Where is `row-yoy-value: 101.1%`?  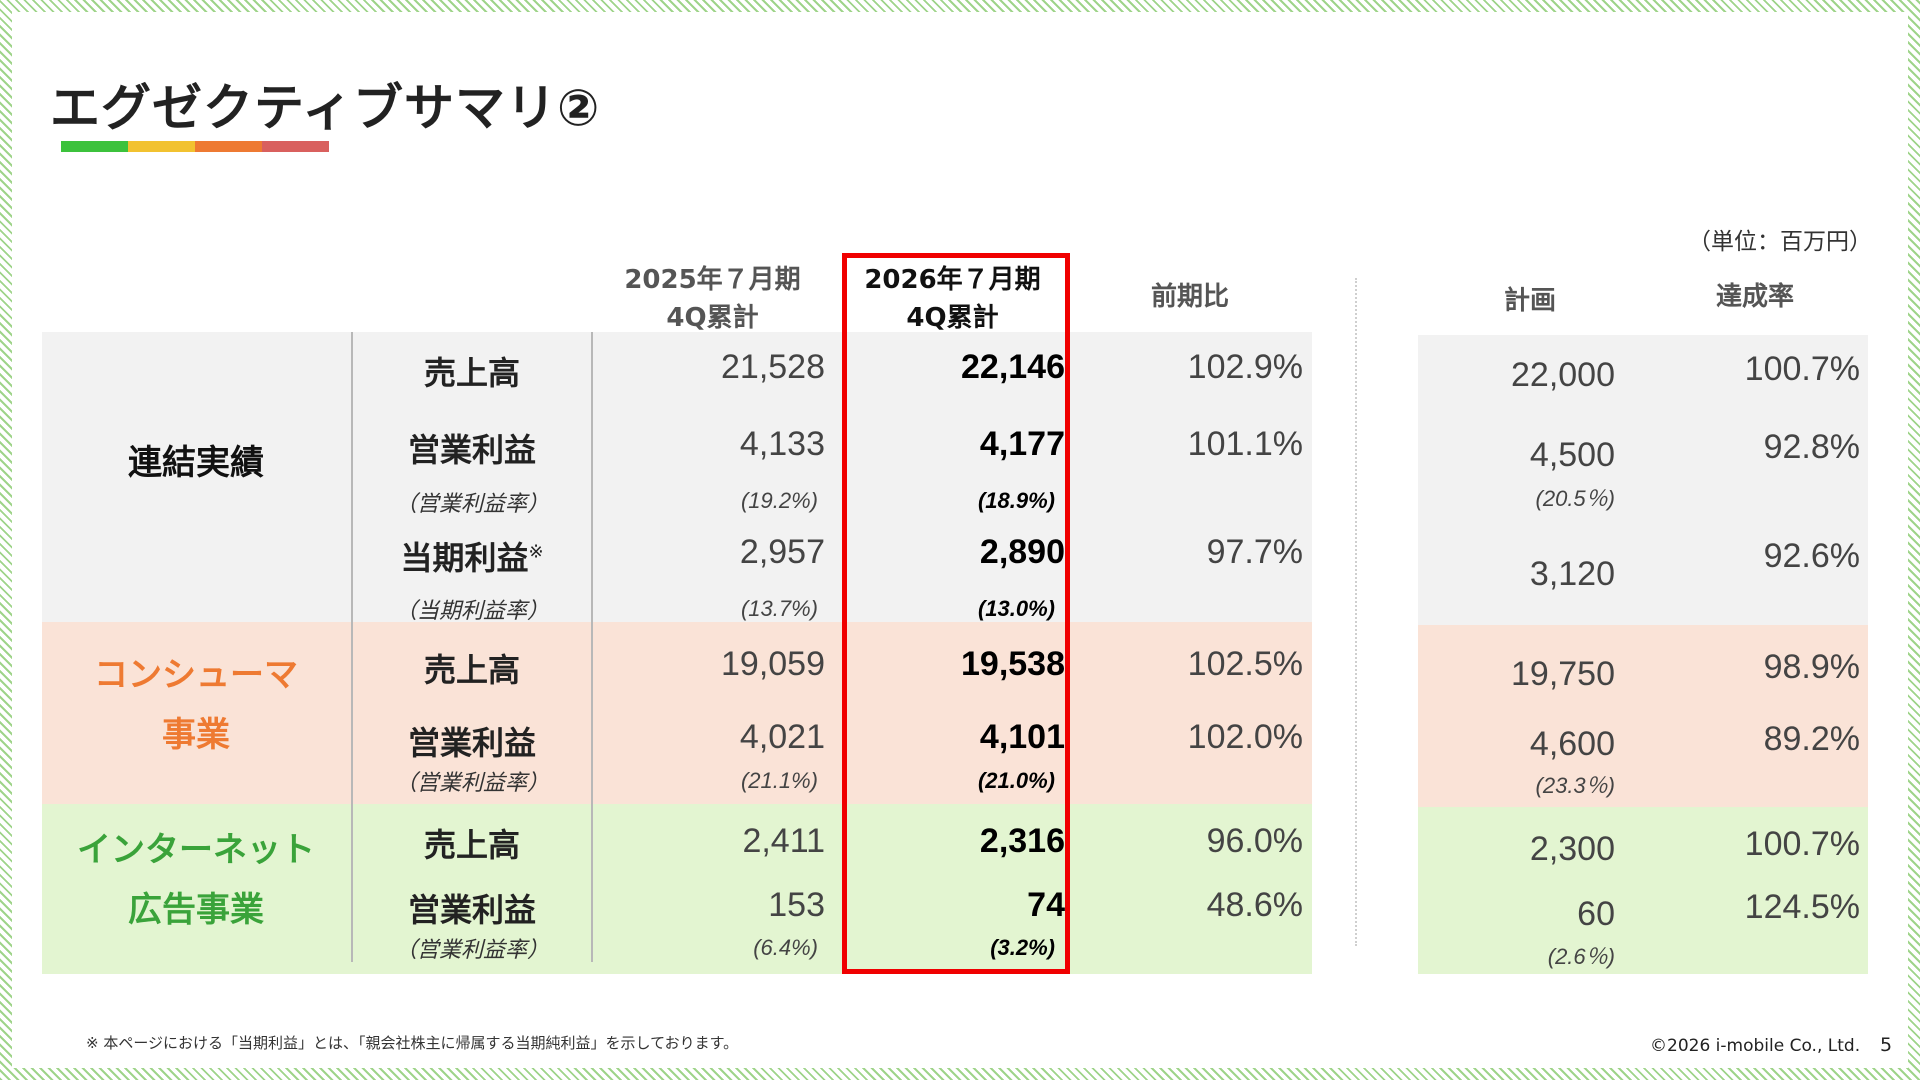 row-yoy-value: 101.1% is located at coordinates (1245, 444).